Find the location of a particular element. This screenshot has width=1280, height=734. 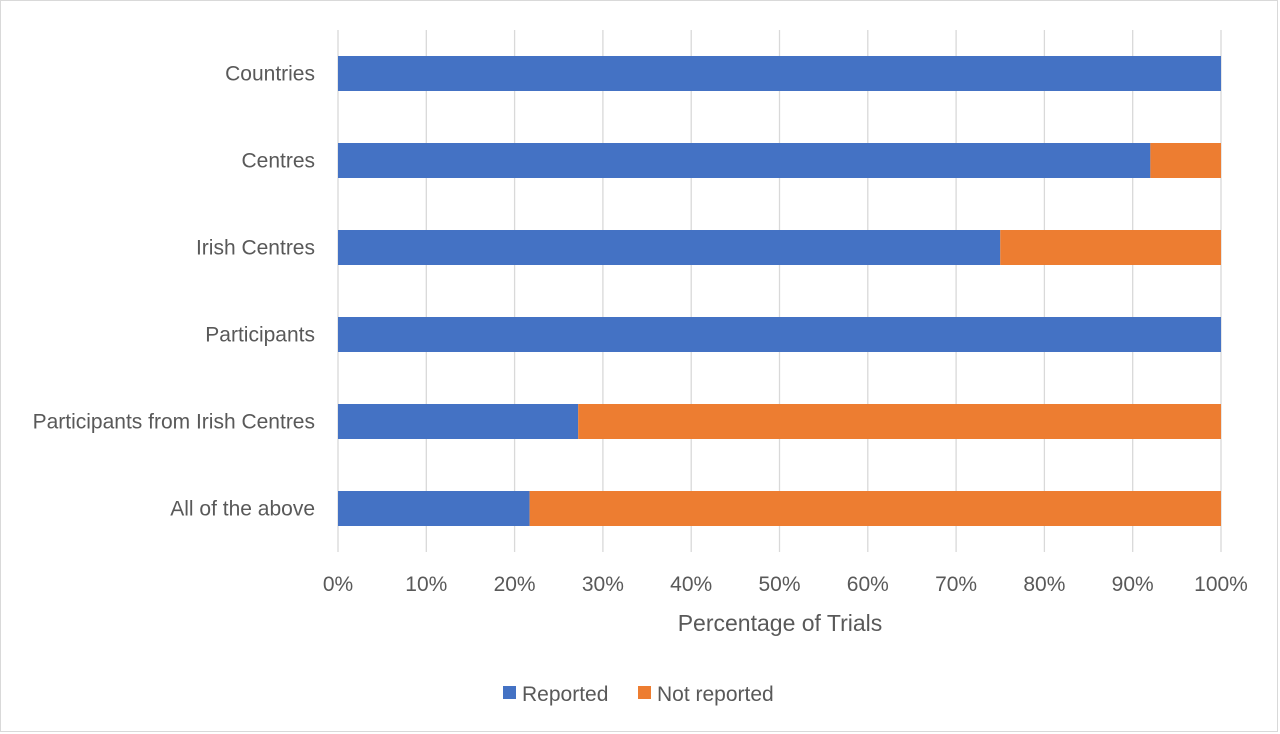

legend-label: Reported is located at coordinates (565, 694).